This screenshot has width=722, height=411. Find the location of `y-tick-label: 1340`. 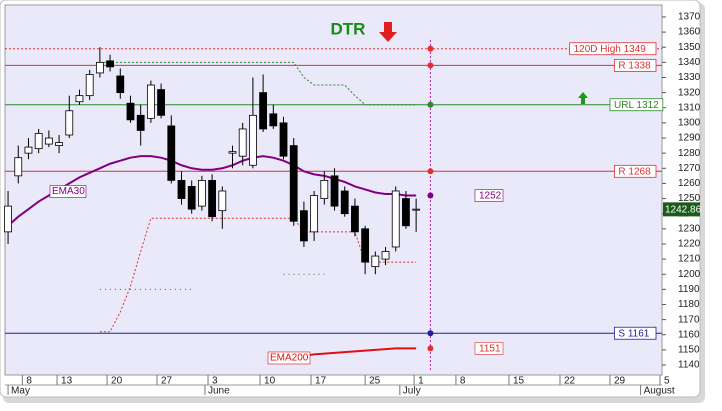

y-tick-label: 1340 is located at coordinates (689, 62).